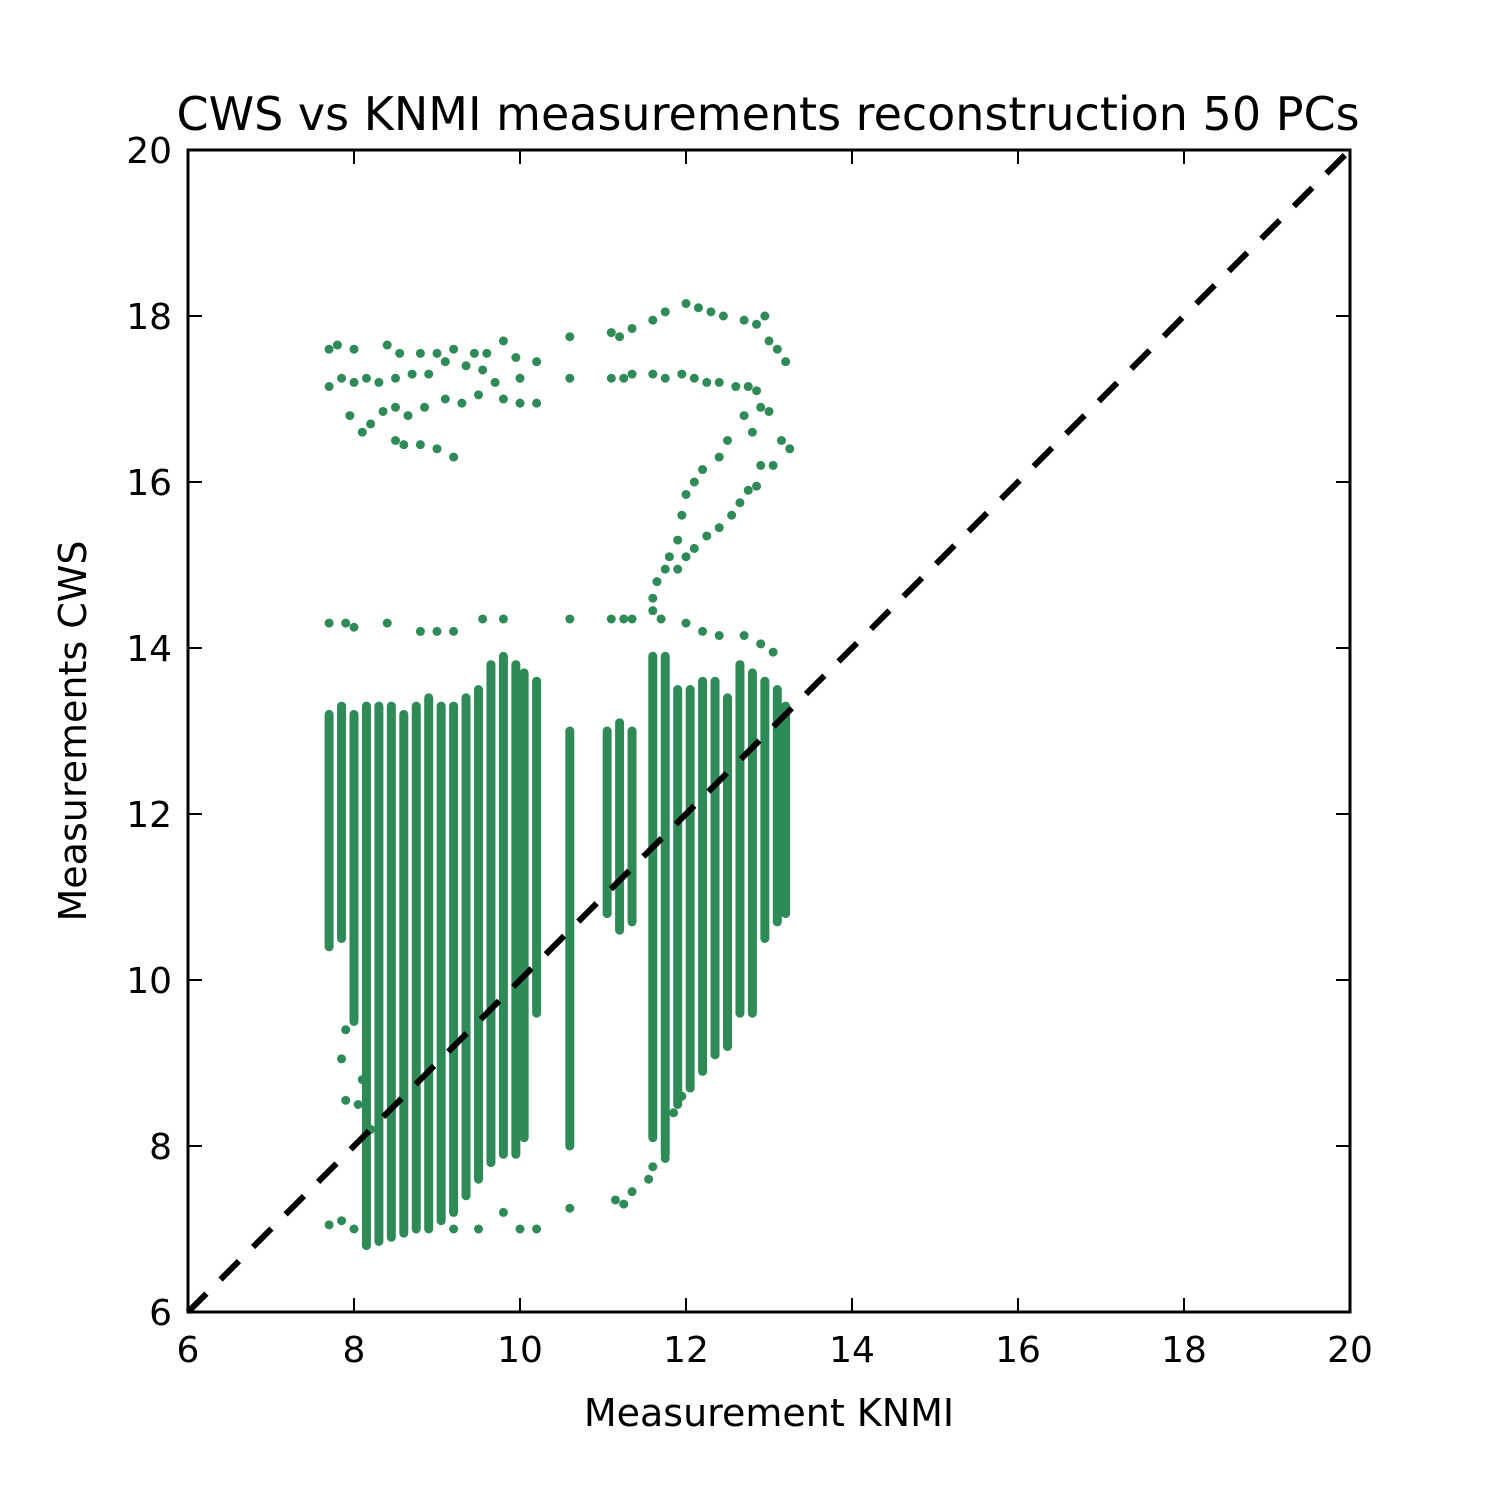  What do you see at coordinates (1018, 1350) in the screenshot?
I see `x-tick-label: 16` at bounding box center [1018, 1350].